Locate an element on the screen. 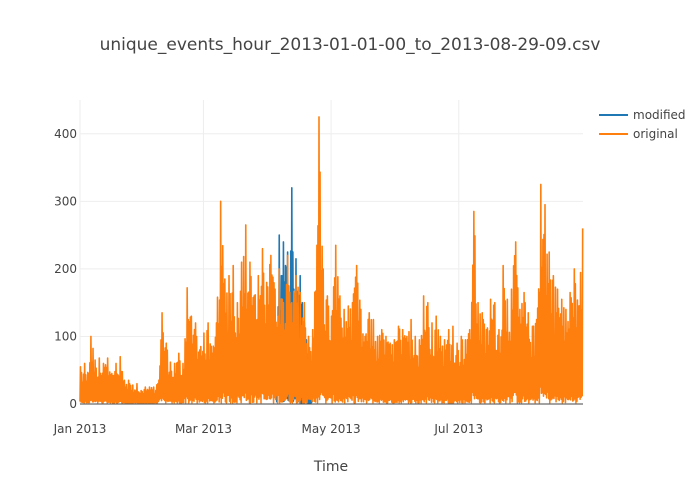 This screenshot has height=500, width=700. legend-item-original: original is located at coordinates (638, 134).